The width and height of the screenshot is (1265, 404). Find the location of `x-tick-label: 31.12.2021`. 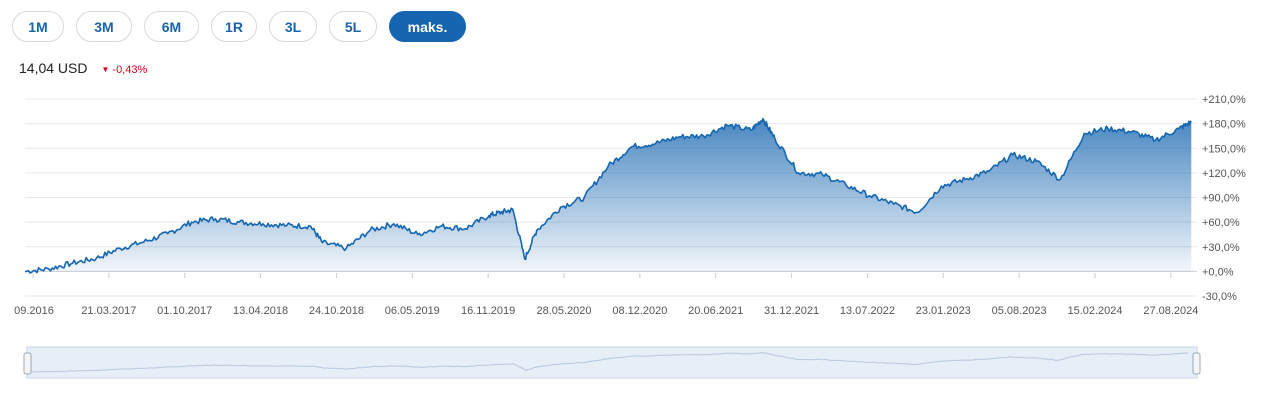

x-tick-label: 31.12.2021 is located at coordinates (791, 311).